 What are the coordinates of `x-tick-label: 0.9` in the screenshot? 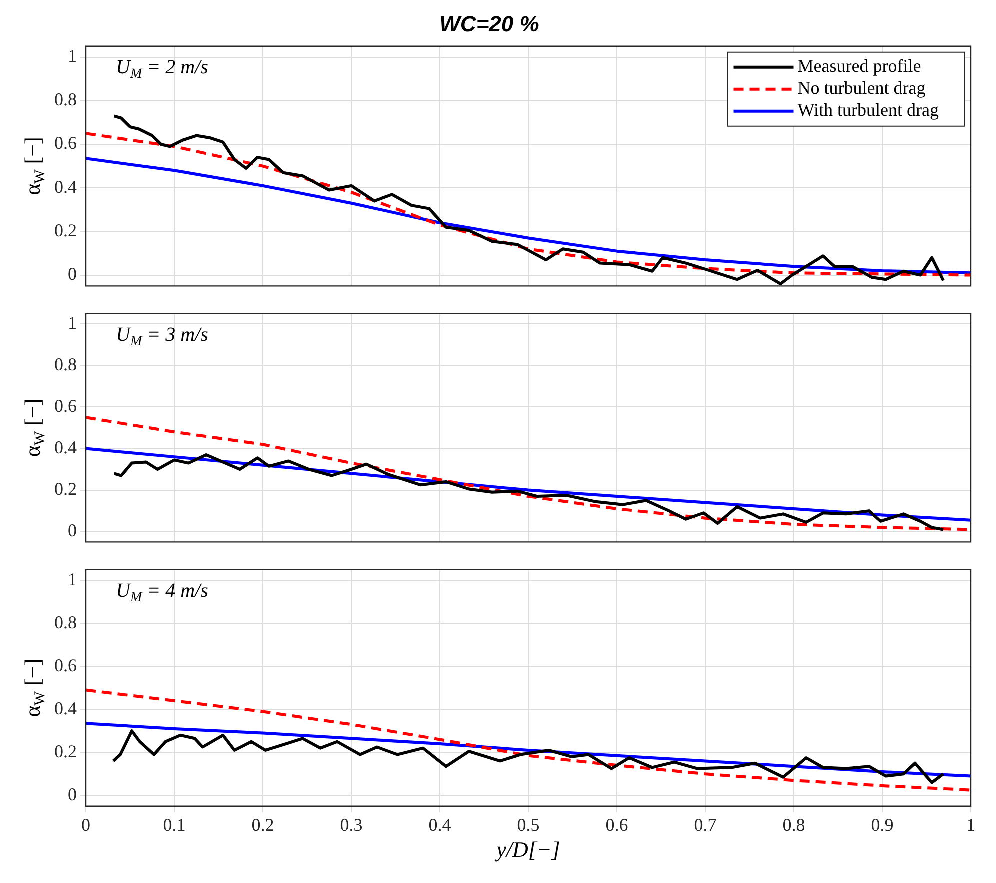 It's located at (882, 824).